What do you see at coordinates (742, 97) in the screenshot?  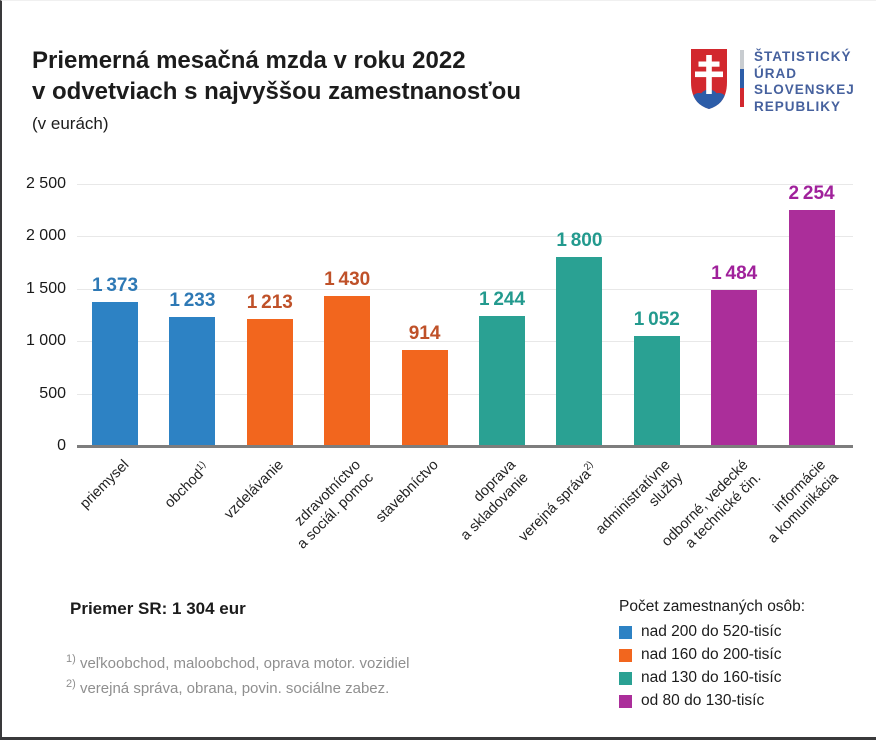 I see `logo-divider-red` at bounding box center [742, 97].